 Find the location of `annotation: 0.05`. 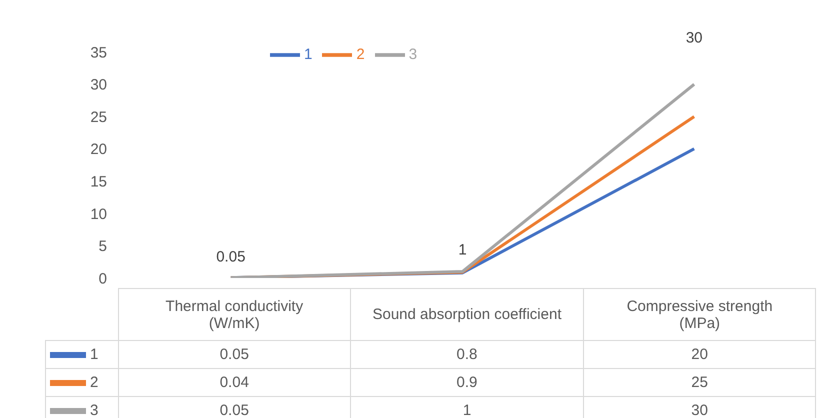

annotation: 0.05 is located at coordinates (231, 257).